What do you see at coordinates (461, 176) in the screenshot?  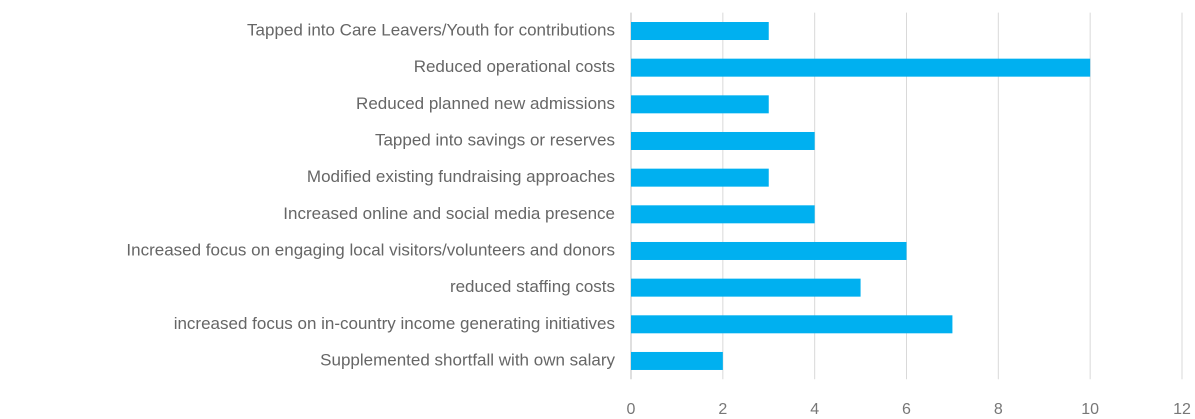 I see `y-tick-label: Modified existing fundraising approaches` at bounding box center [461, 176].